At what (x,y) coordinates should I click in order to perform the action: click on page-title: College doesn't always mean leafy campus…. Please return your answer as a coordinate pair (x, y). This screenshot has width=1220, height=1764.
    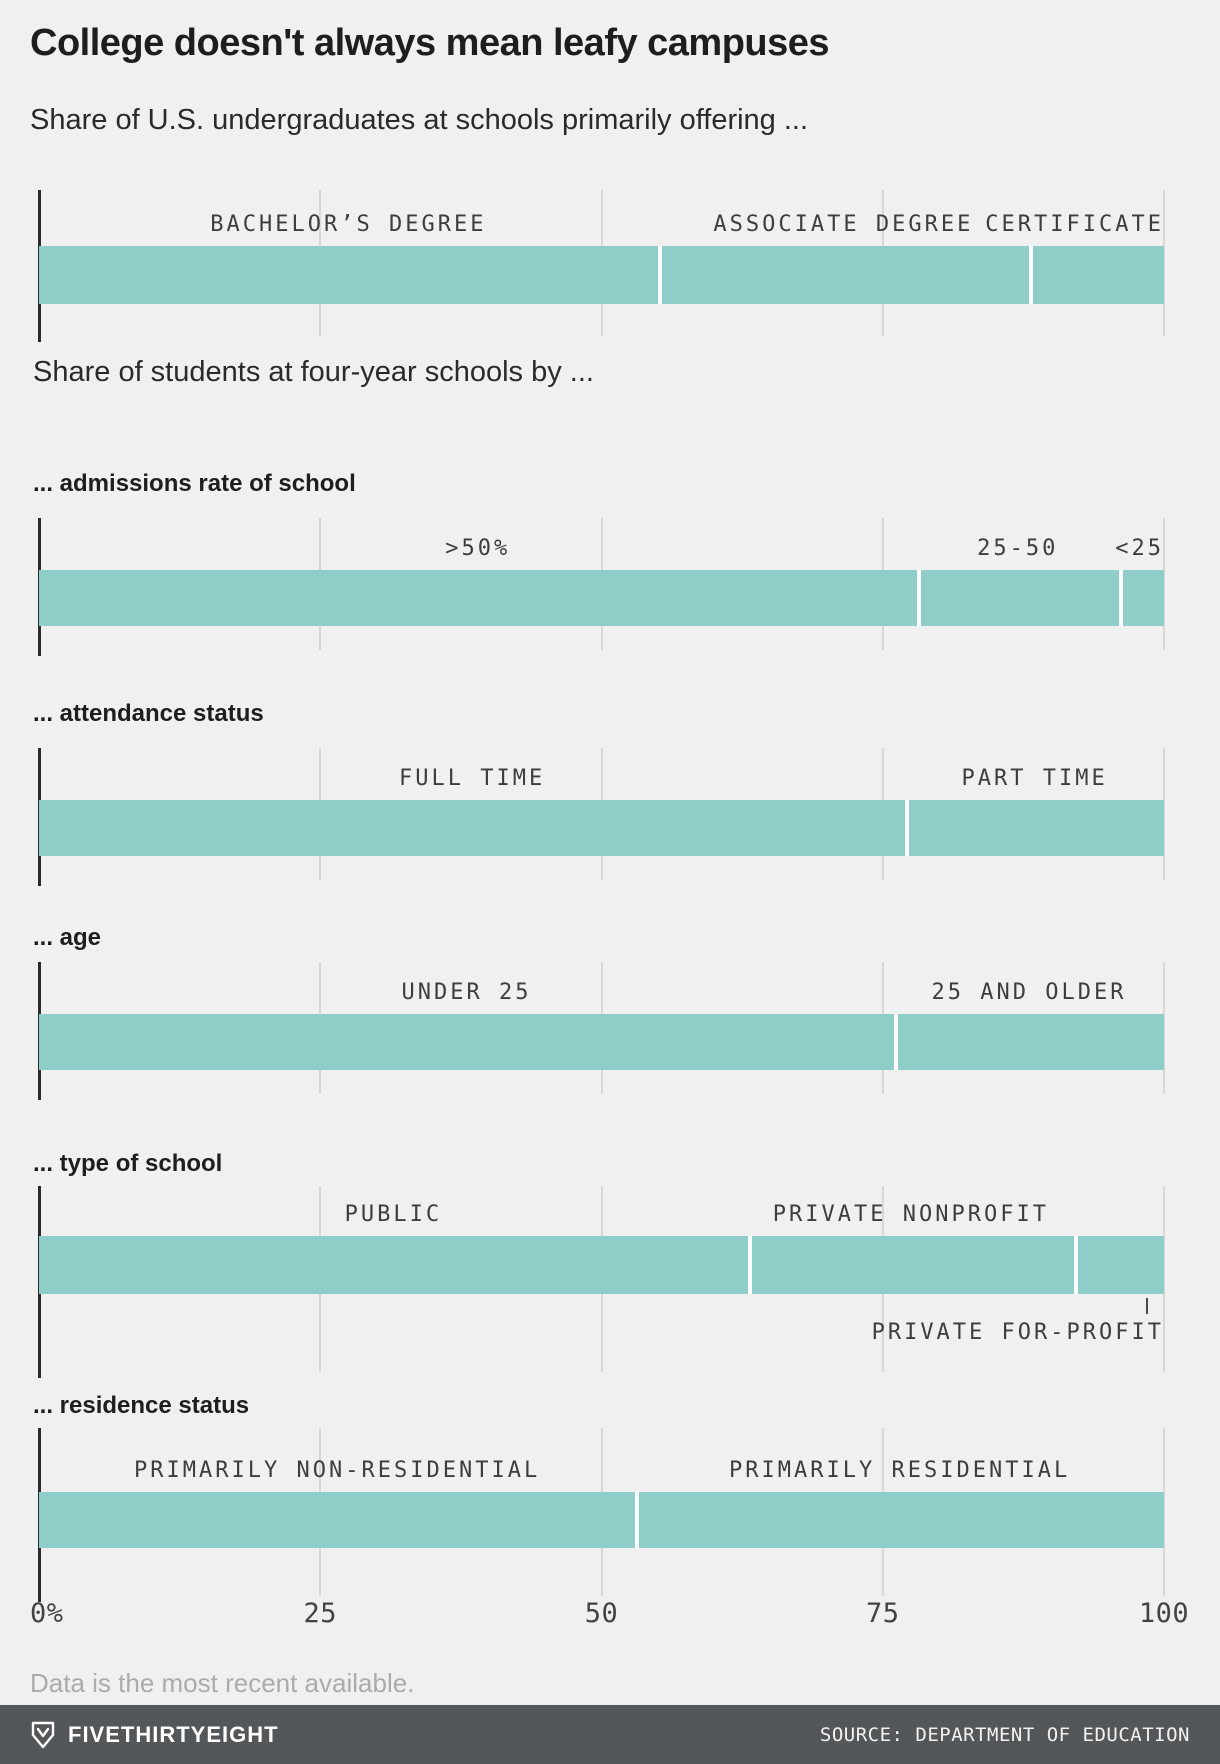
    Looking at the image, I should click on (430, 43).